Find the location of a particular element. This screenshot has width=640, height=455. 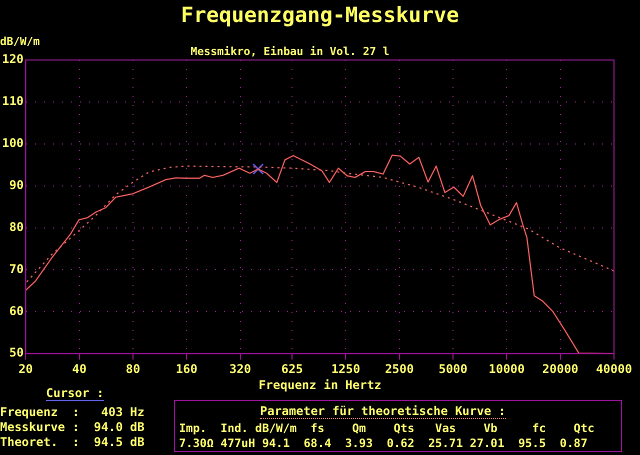

y-tick-label: 90 is located at coordinates (16, 185).